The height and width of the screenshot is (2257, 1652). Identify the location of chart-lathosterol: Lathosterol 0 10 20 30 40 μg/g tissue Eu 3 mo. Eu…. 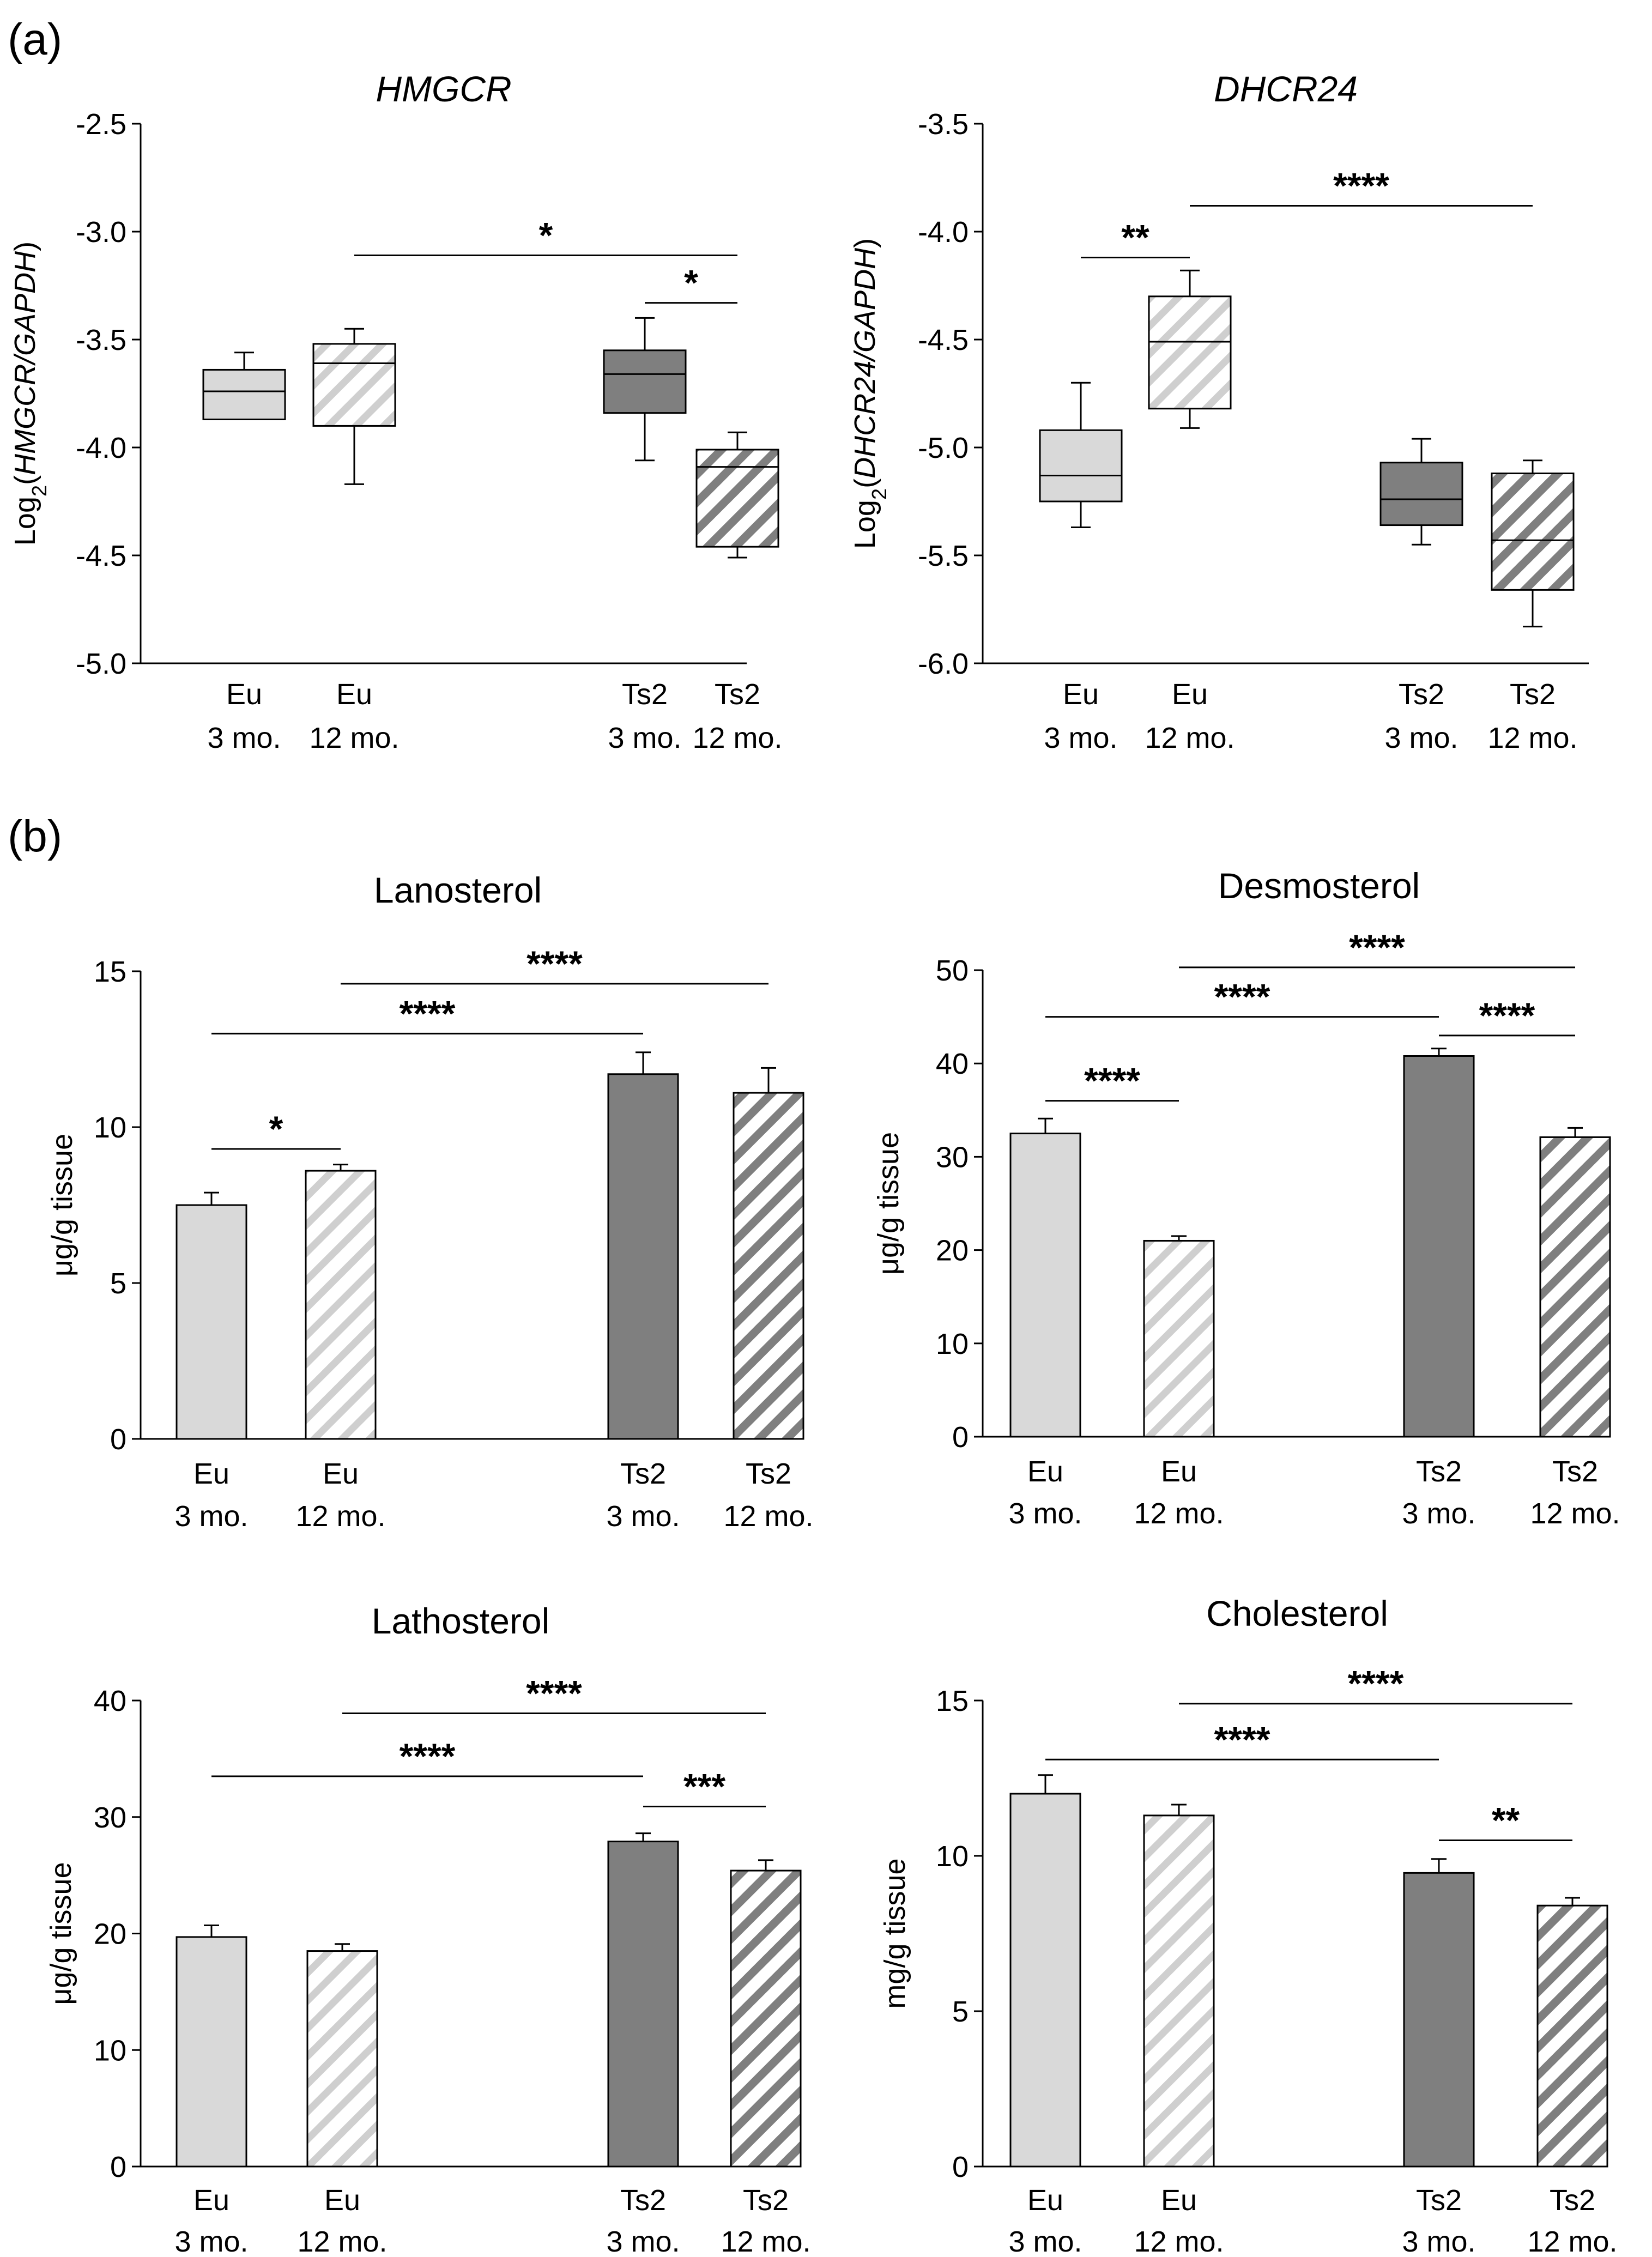
(428, 1929).